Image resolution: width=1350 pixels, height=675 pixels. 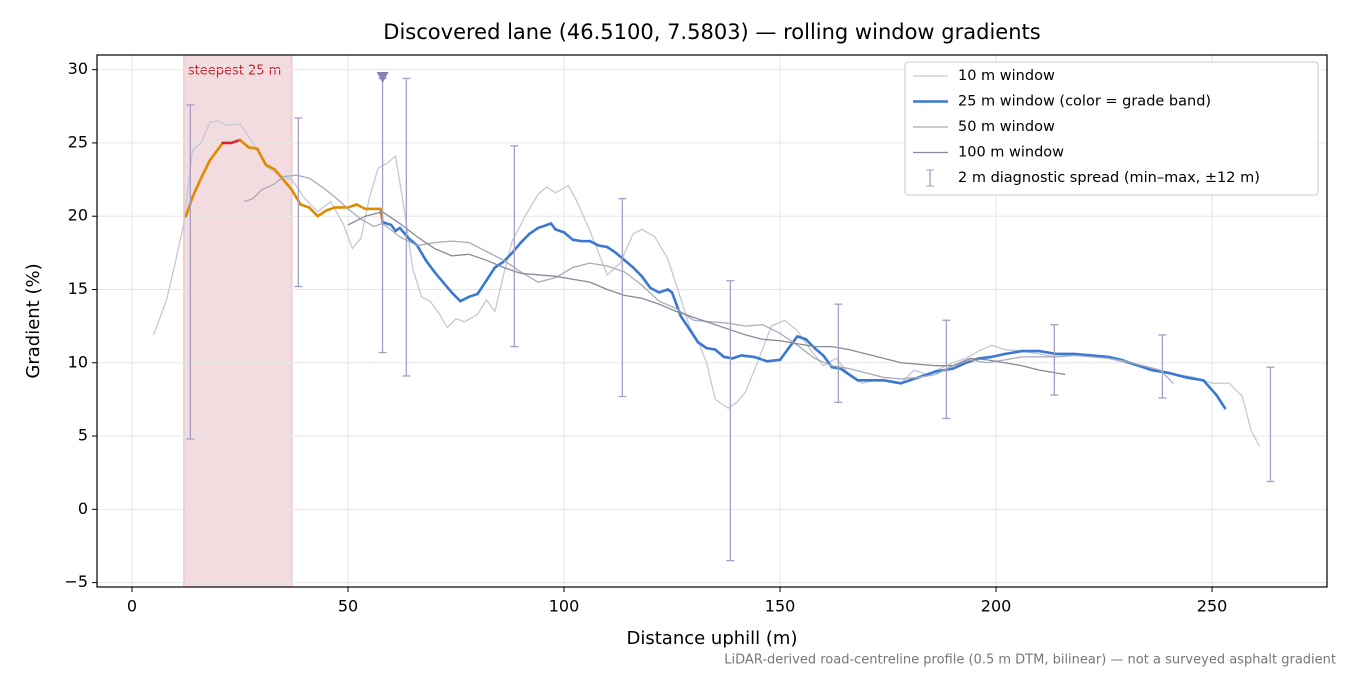 I want to click on y-tick-label: 10, so click(x=78, y=361).